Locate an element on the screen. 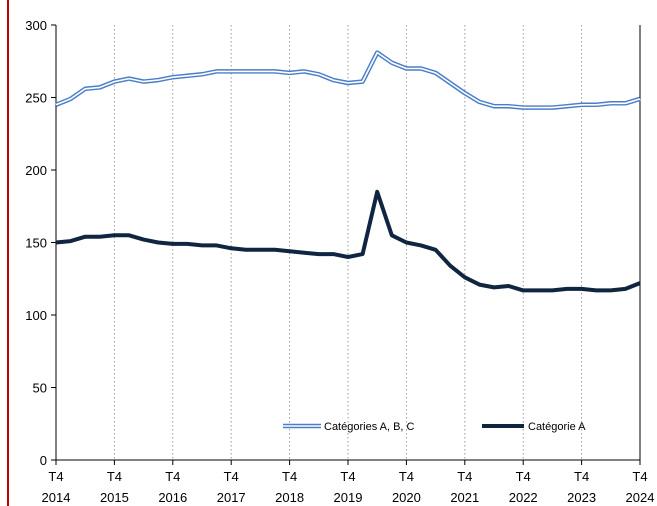 Image resolution: width=657 pixels, height=506 pixels. y-tick-label: 100 is located at coordinates (36, 315).